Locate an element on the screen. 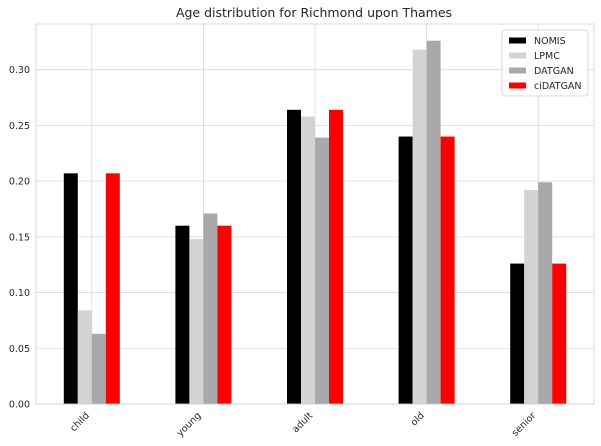 This screenshot has width=601, height=446. legend-label: NOMIS is located at coordinates (550, 41).